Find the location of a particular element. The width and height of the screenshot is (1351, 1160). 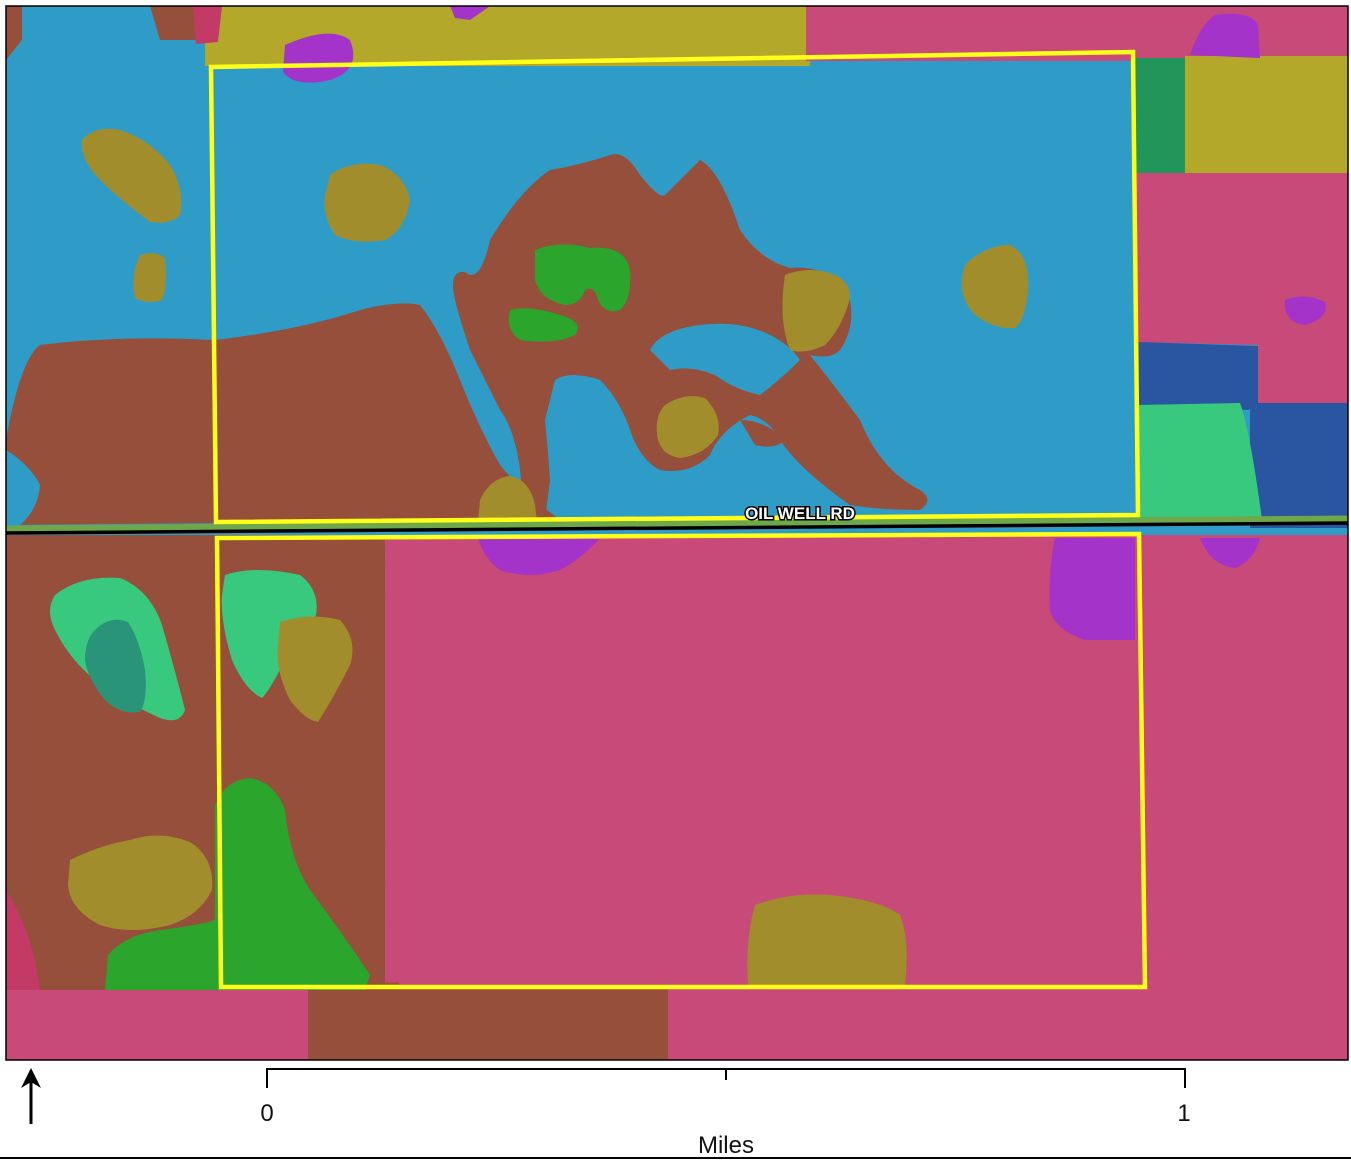

scale-end-label: 1 is located at coordinates (1183, 1113).